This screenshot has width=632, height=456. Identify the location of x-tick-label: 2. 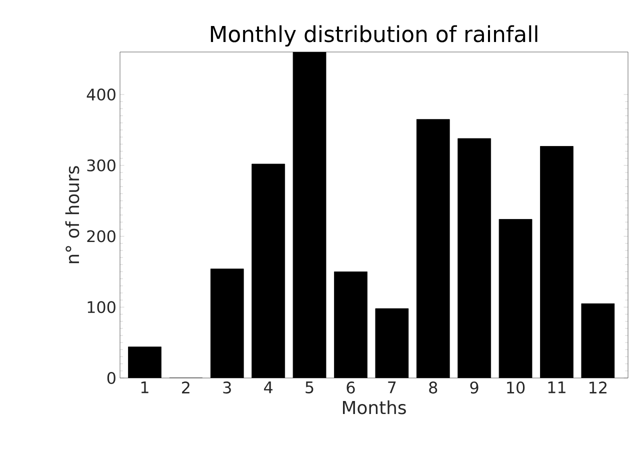
(186, 388).